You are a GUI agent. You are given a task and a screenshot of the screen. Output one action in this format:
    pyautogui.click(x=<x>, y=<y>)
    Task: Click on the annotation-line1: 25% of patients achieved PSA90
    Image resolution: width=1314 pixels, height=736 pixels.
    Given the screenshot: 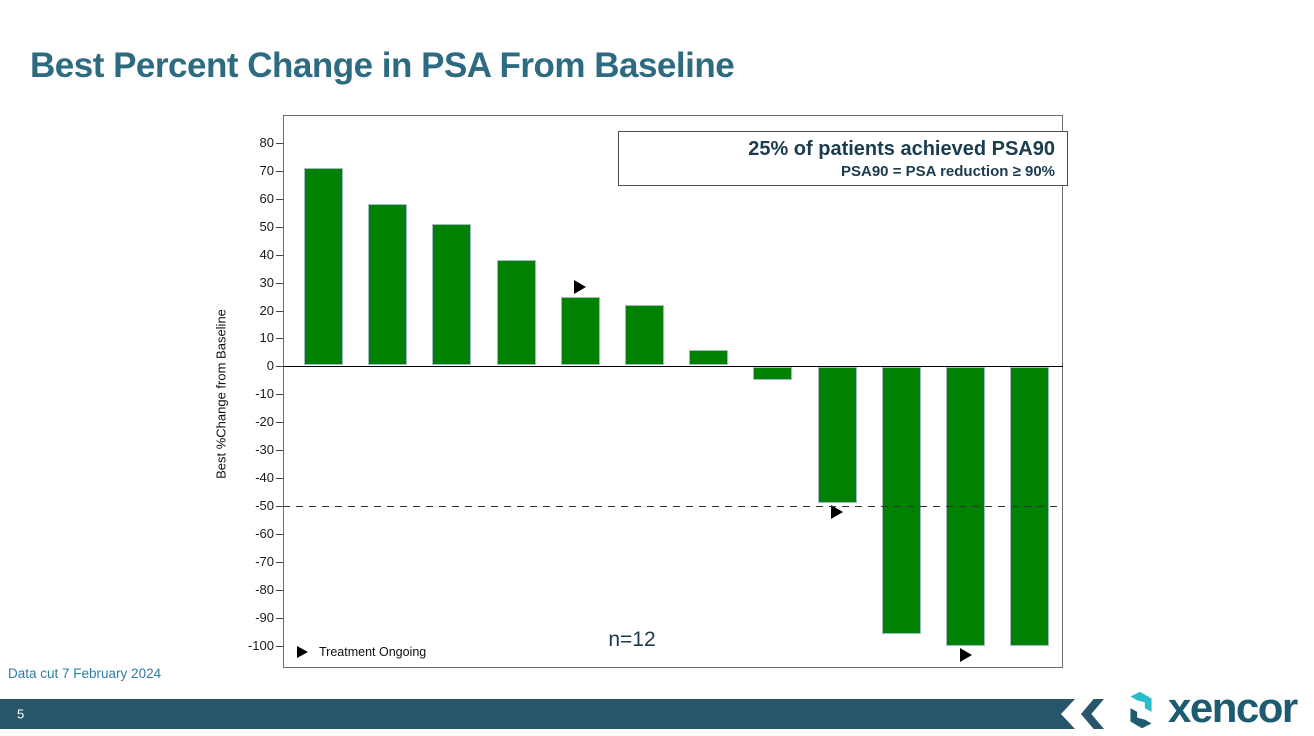 What is the action you would take?
    pyautogui.click(x=901, y=149)
    